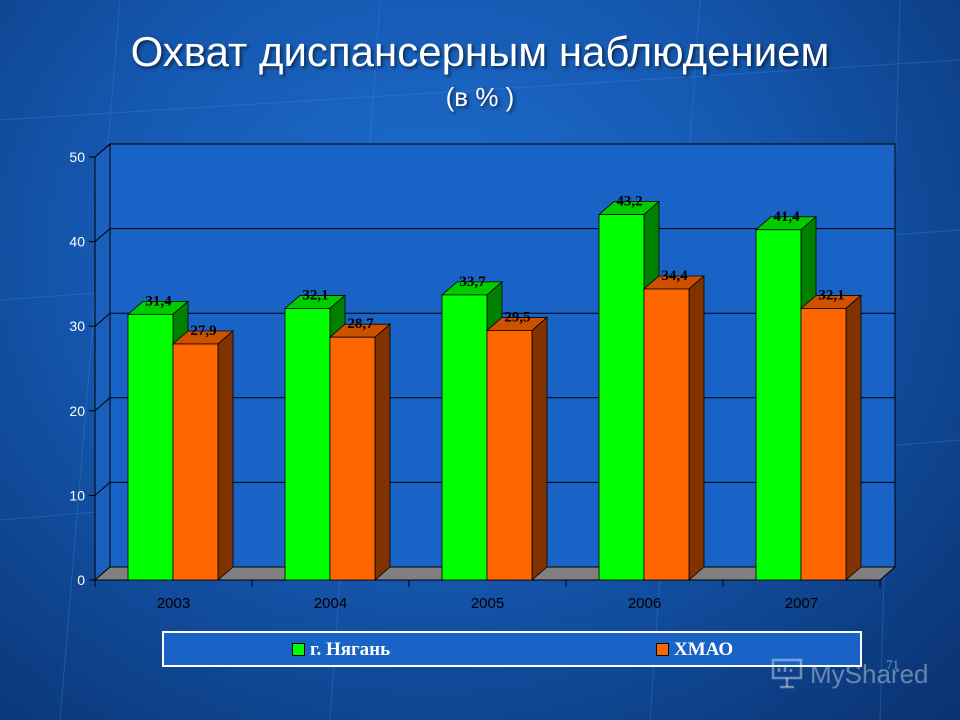 The height and width of the screenshot is (720, 960). What do you see at coordinates (472, 282) in the screenshot?
I see `data-label: 33,7` at bounding box center [472, 282].